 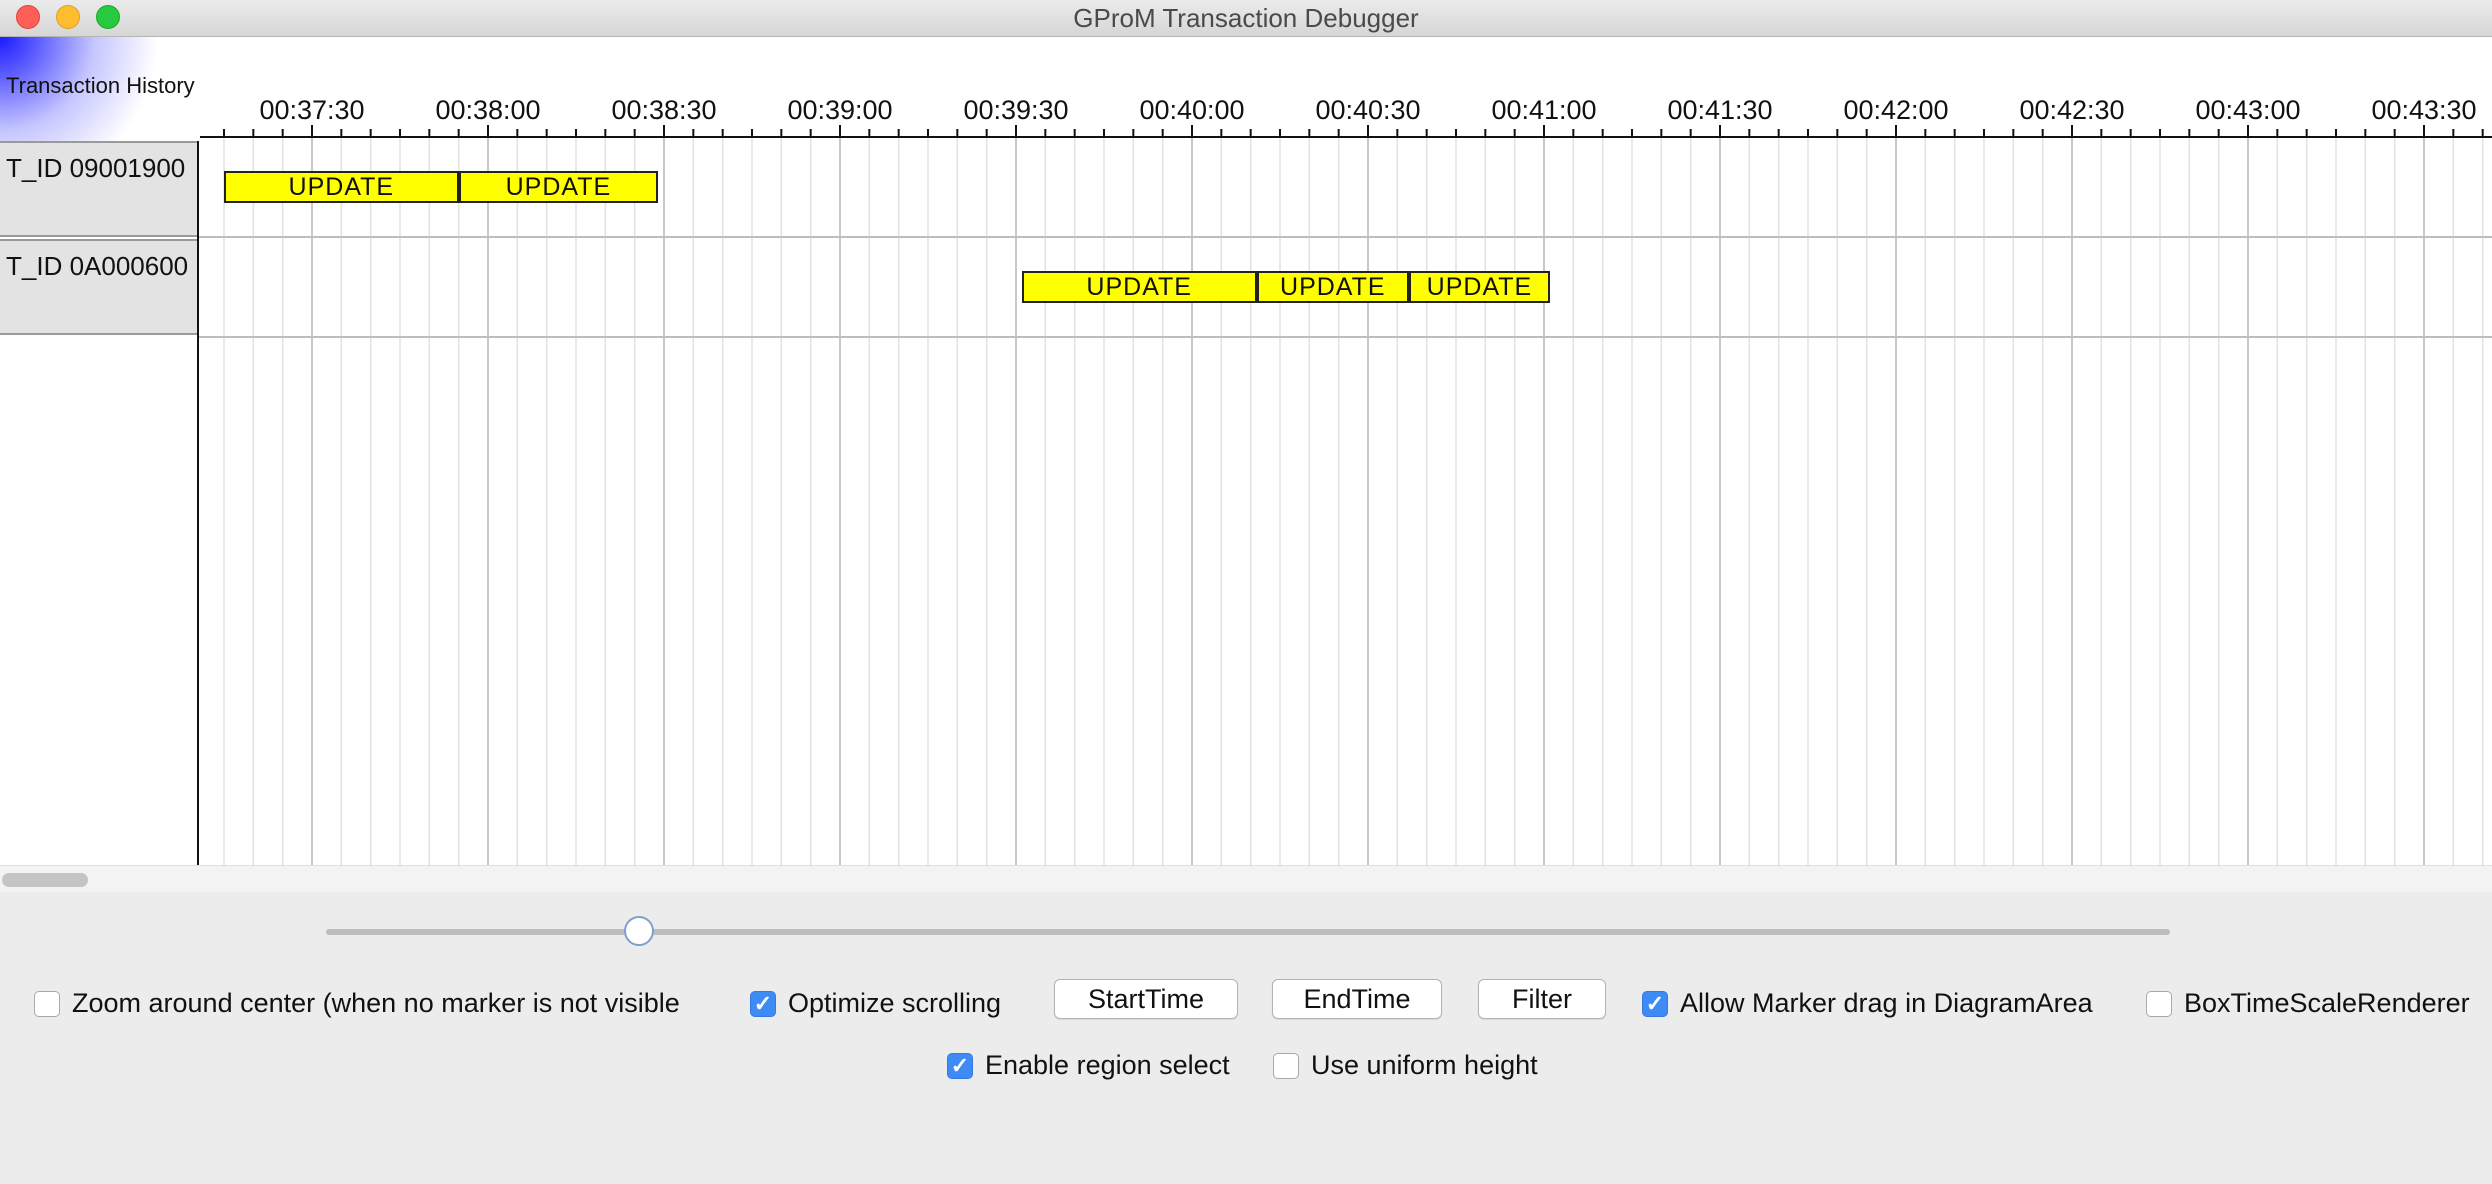 I want to click on row-header-t-id-09001900: T_ID 09001900, so click(x=98, y=189).